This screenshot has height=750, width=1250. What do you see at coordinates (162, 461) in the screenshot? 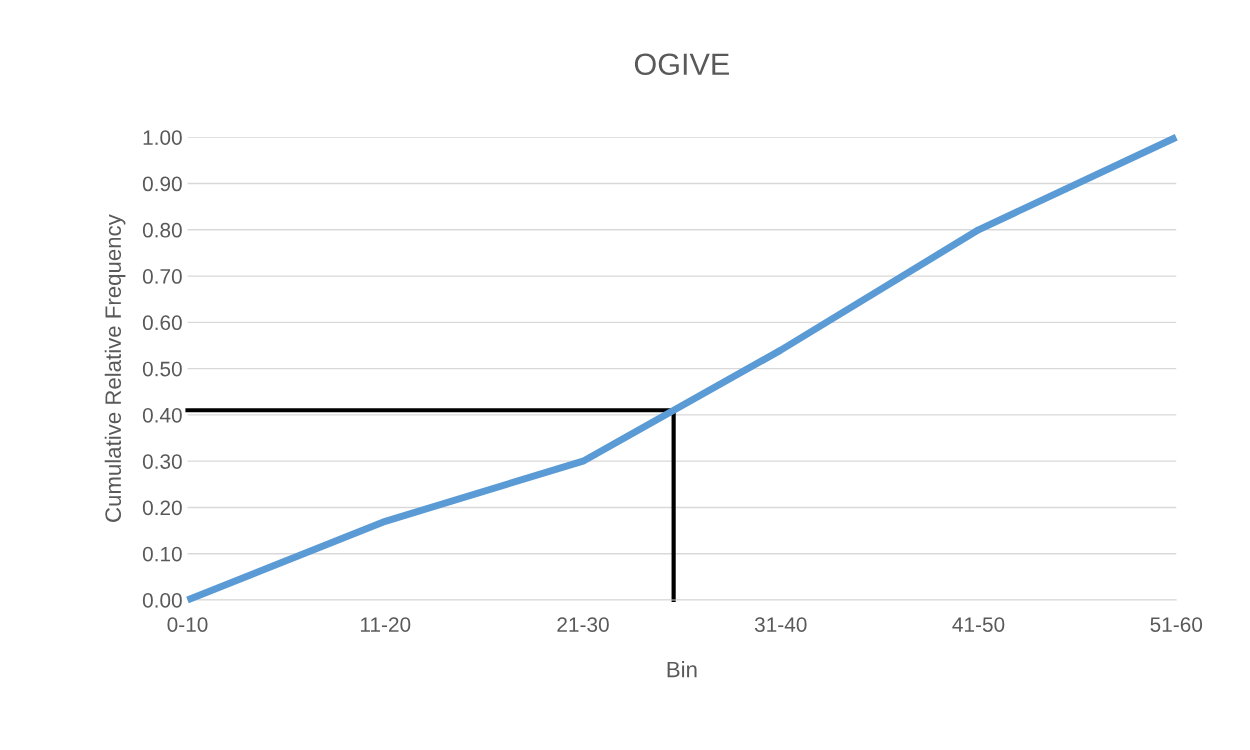
I see `y-tick-label: 0.30` at bounding box center [162, 461].